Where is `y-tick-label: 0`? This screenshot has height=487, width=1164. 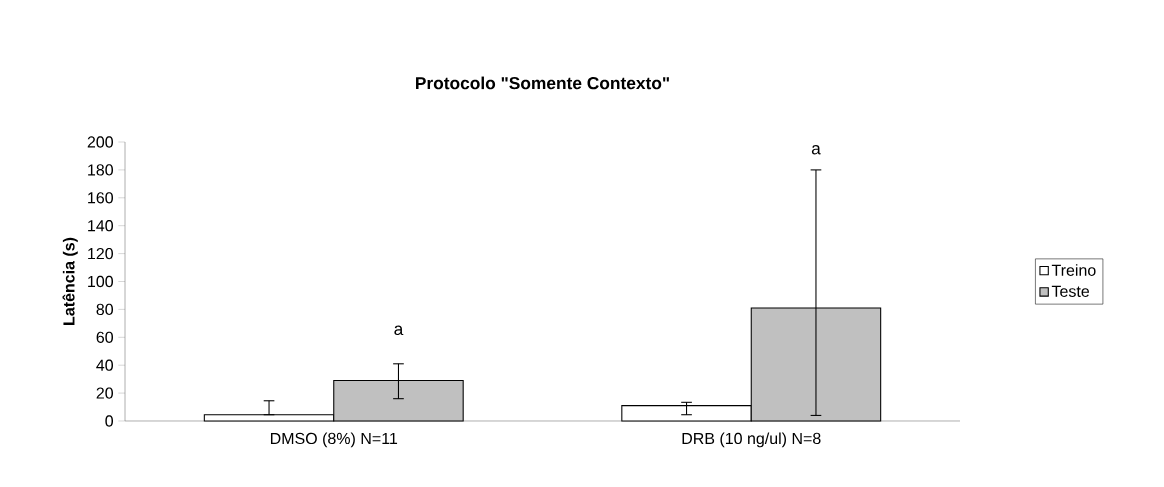 y-tick-label: 0 is located at coordinates (109, 421).